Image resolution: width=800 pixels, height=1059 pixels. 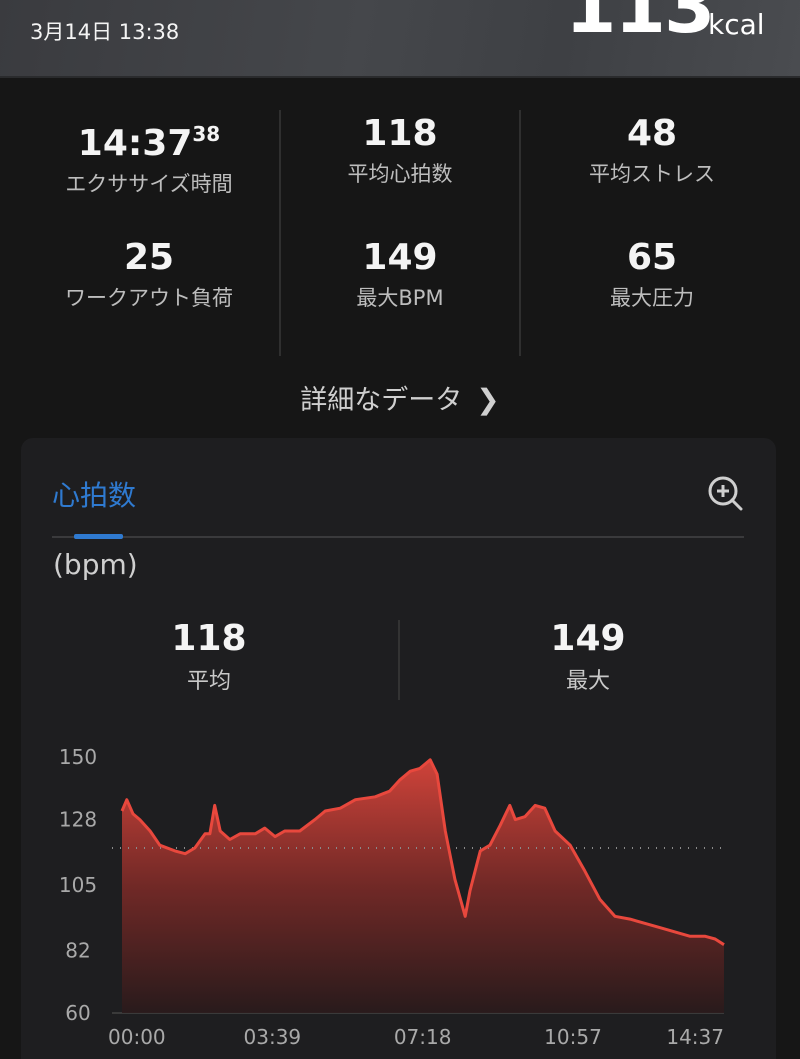 What do you see at coordinates (208, 681) in the screenshot?
I see `summary-label: 平均` at bounding box center [208, 681].